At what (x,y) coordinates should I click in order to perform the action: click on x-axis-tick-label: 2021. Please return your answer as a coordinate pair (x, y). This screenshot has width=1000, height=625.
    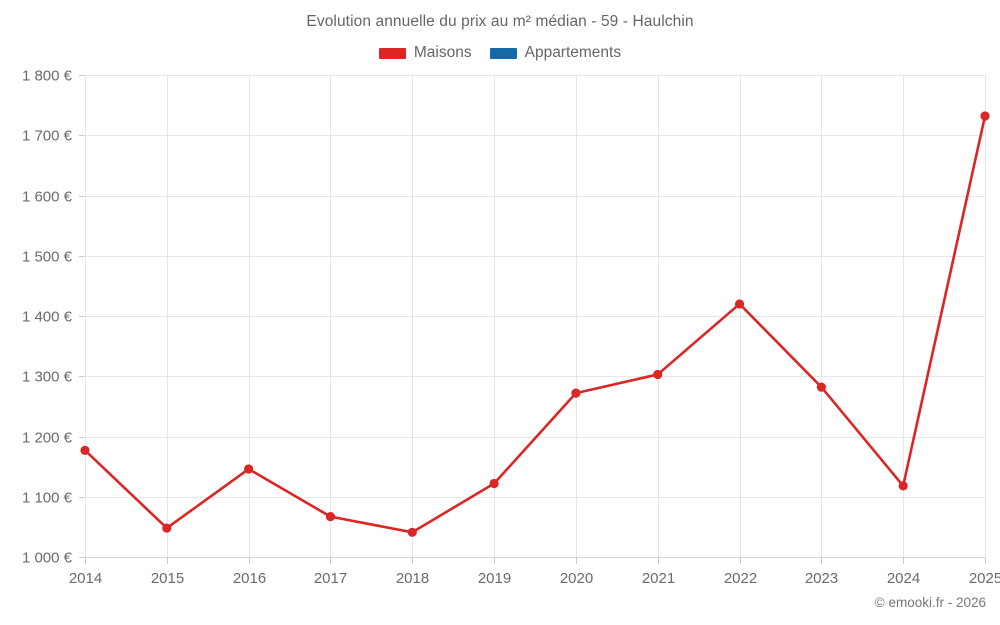
    Looking at the image, I should click on (658, 578).